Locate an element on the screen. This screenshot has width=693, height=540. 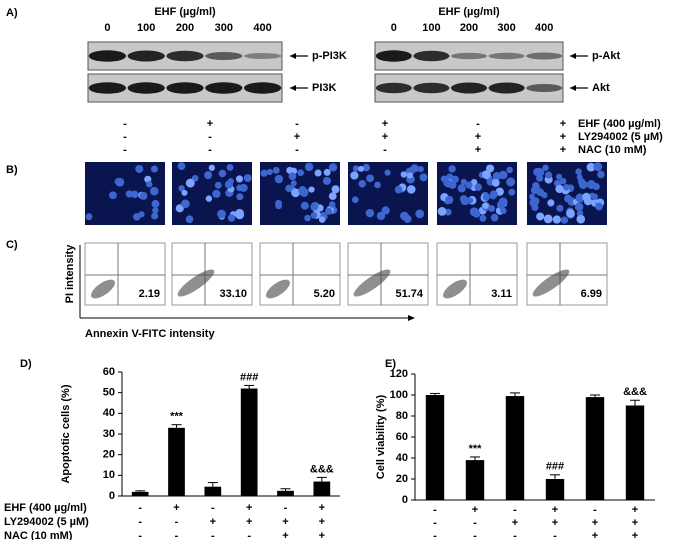
significance-label: *** is located at coordinates (177, 417).